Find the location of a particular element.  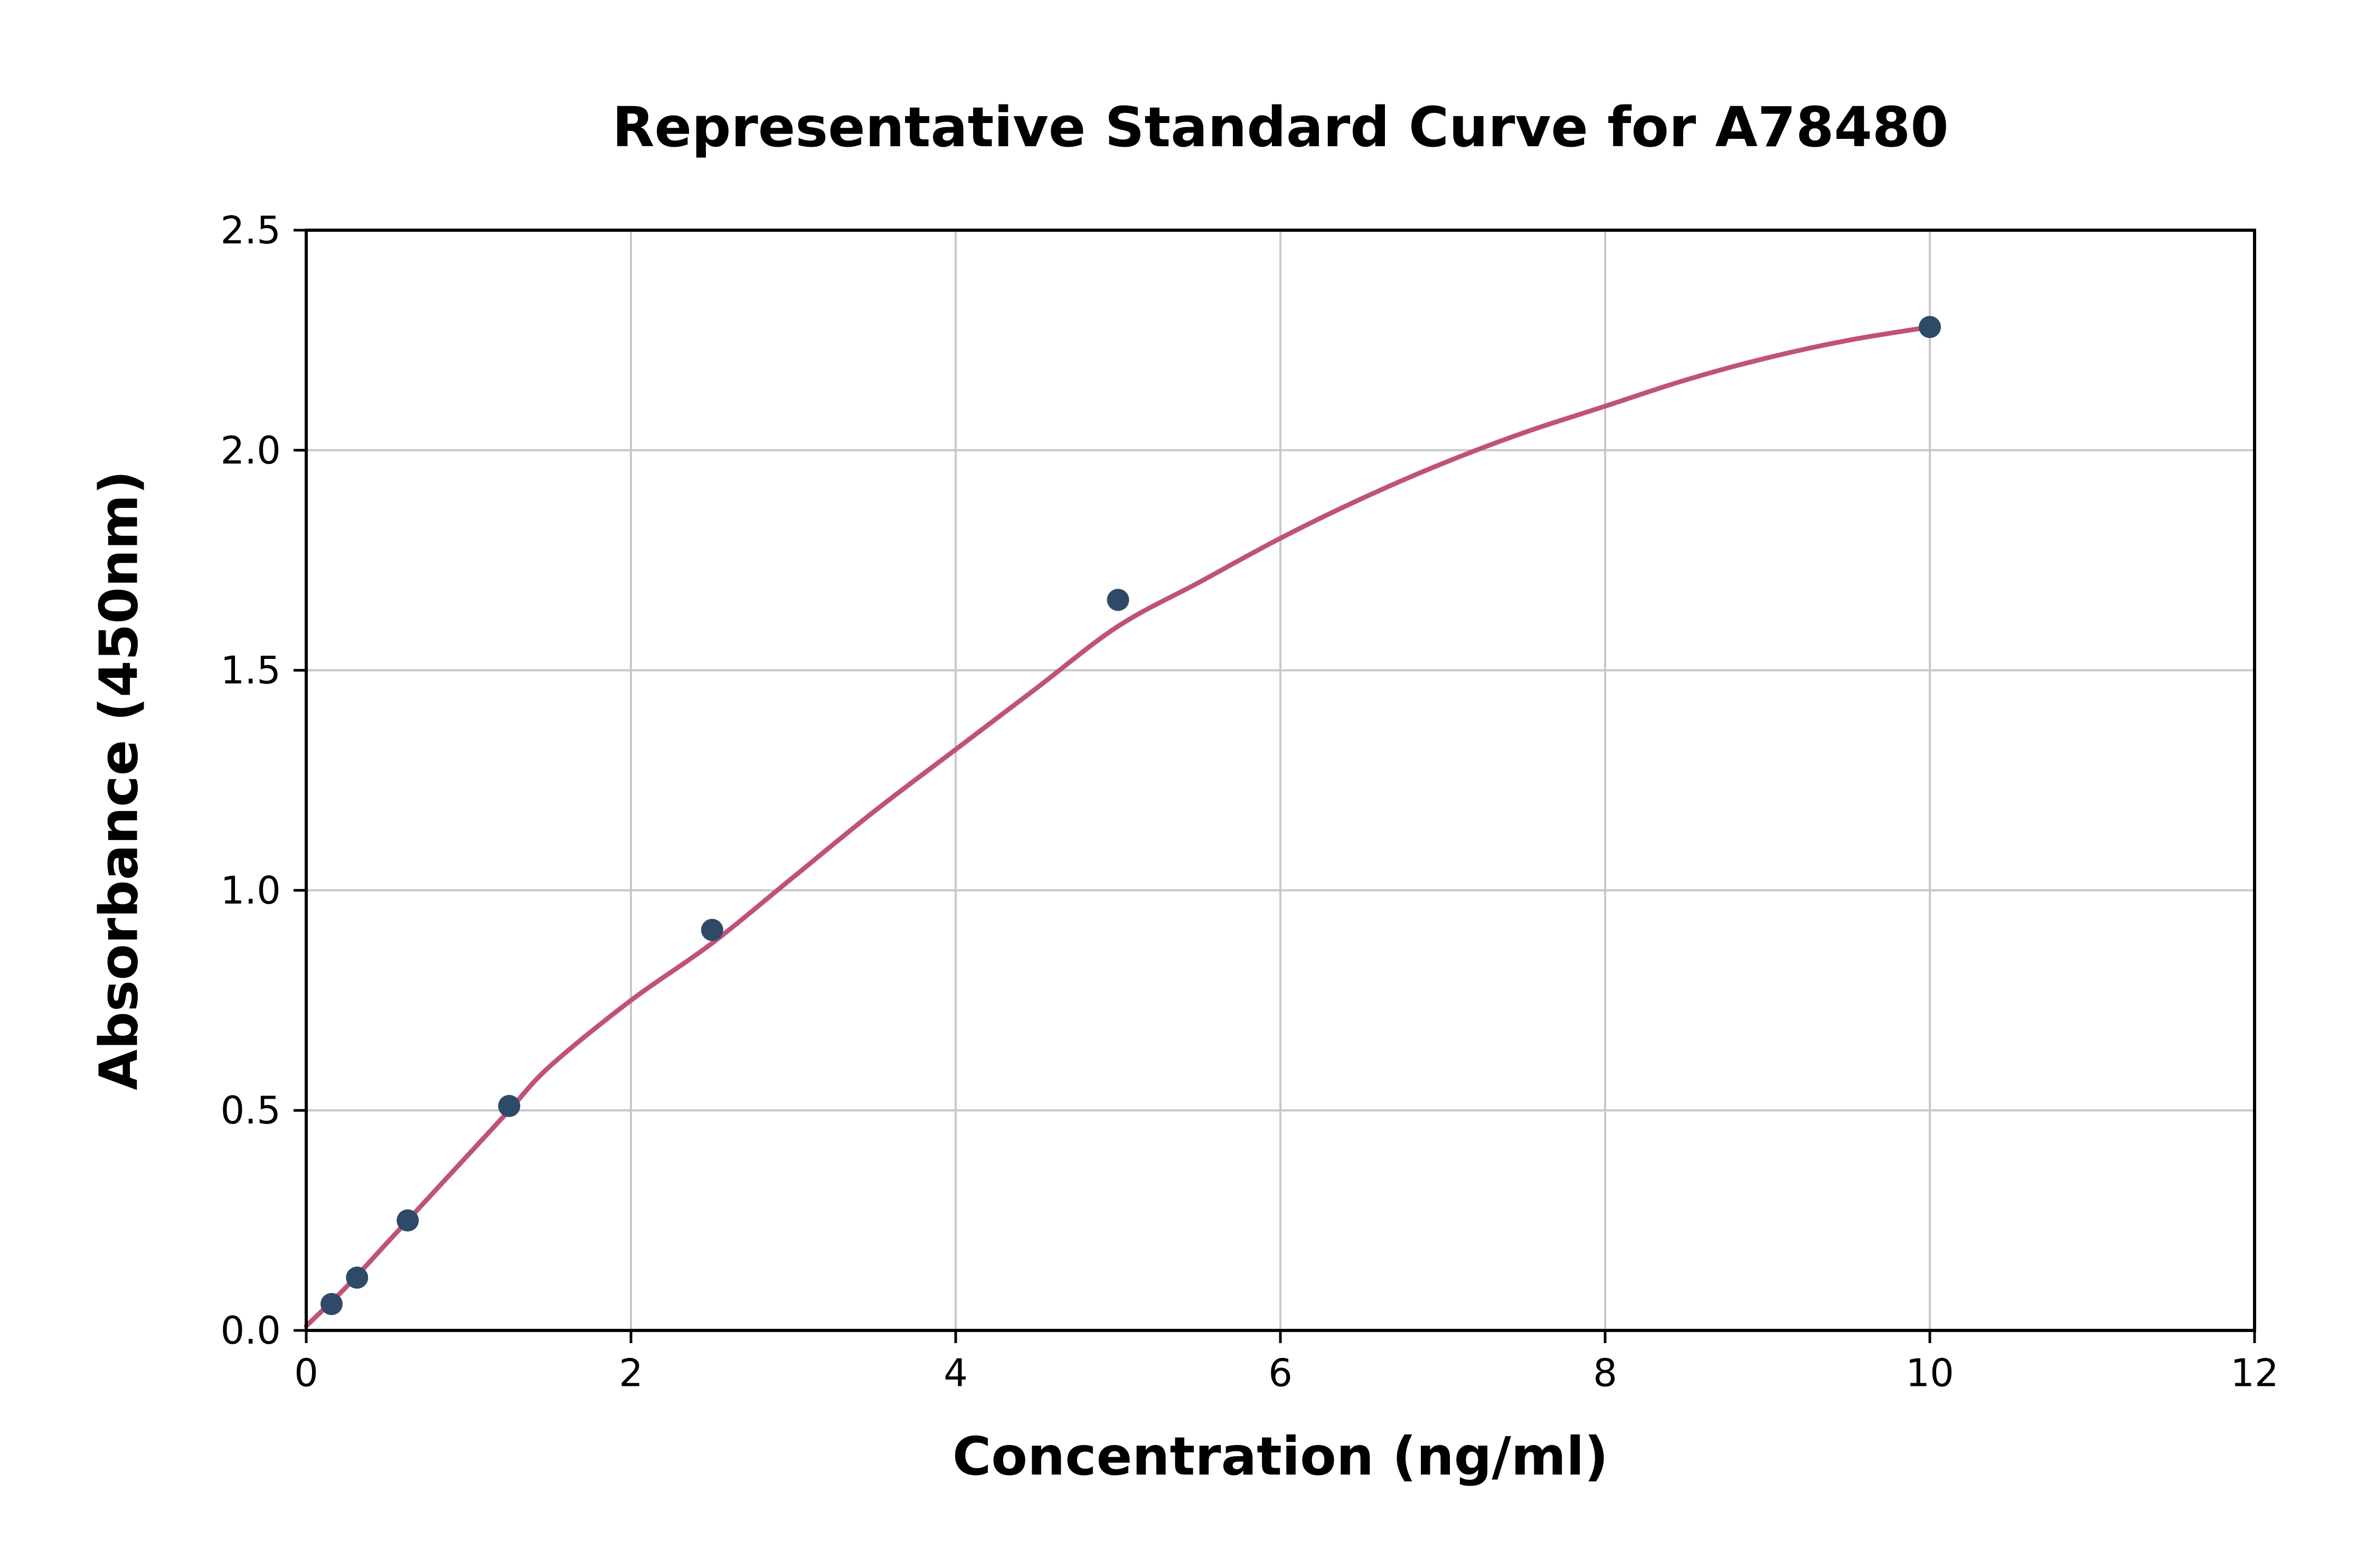

chart-title: Representative Standard Curve for A78480 is located at coordinates (1280, 127).